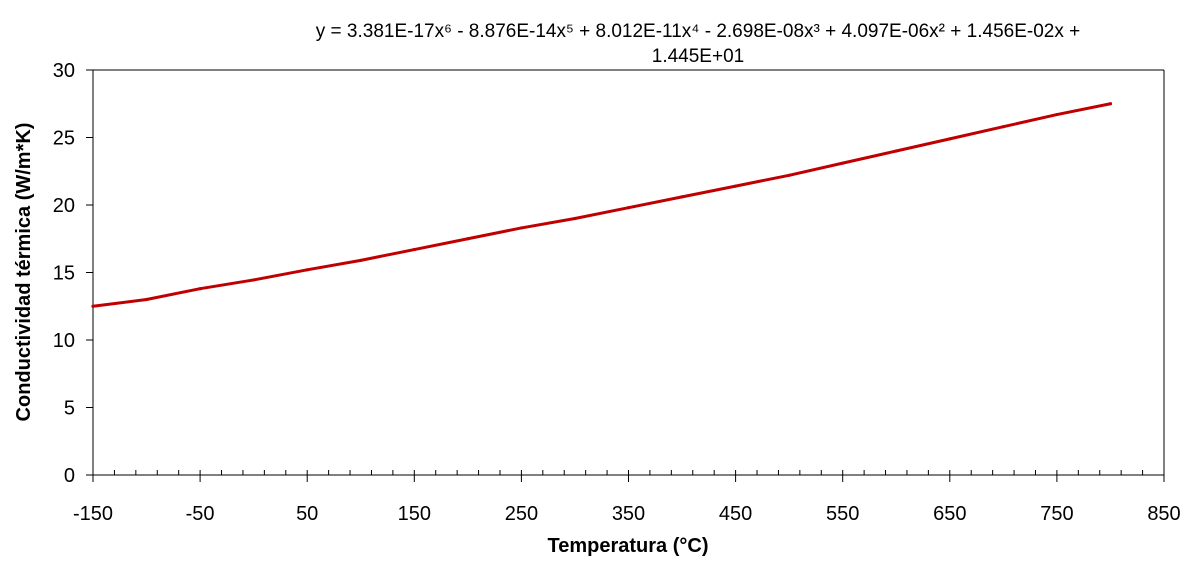  What do you see at coordinates (24, 272) in the screenshot?
I see `y-axis-title: Conductividad térmica (W/m*K)` at bounding box center [24, 272].